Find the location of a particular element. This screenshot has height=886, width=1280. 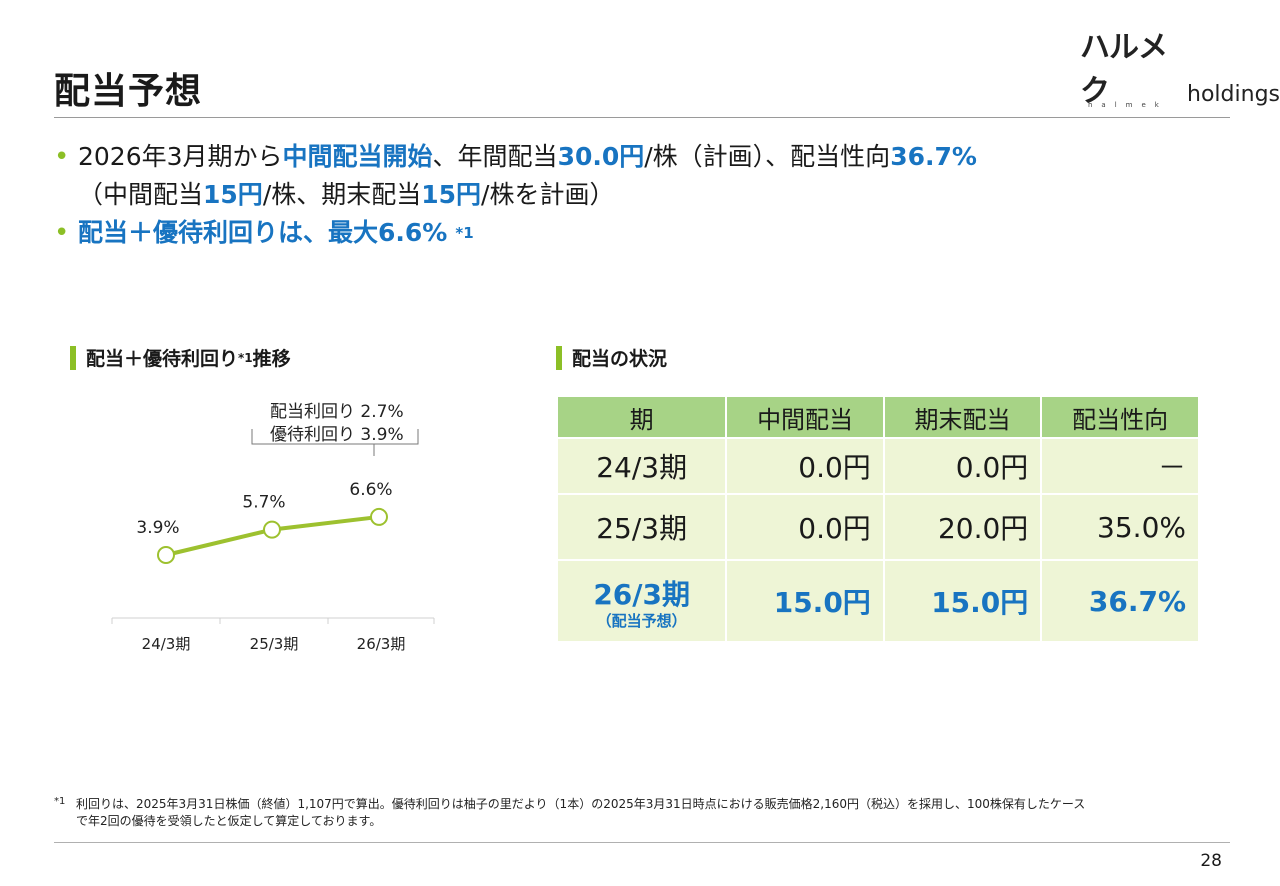

col-header-period: 期 is located at coordinates (641, 417).